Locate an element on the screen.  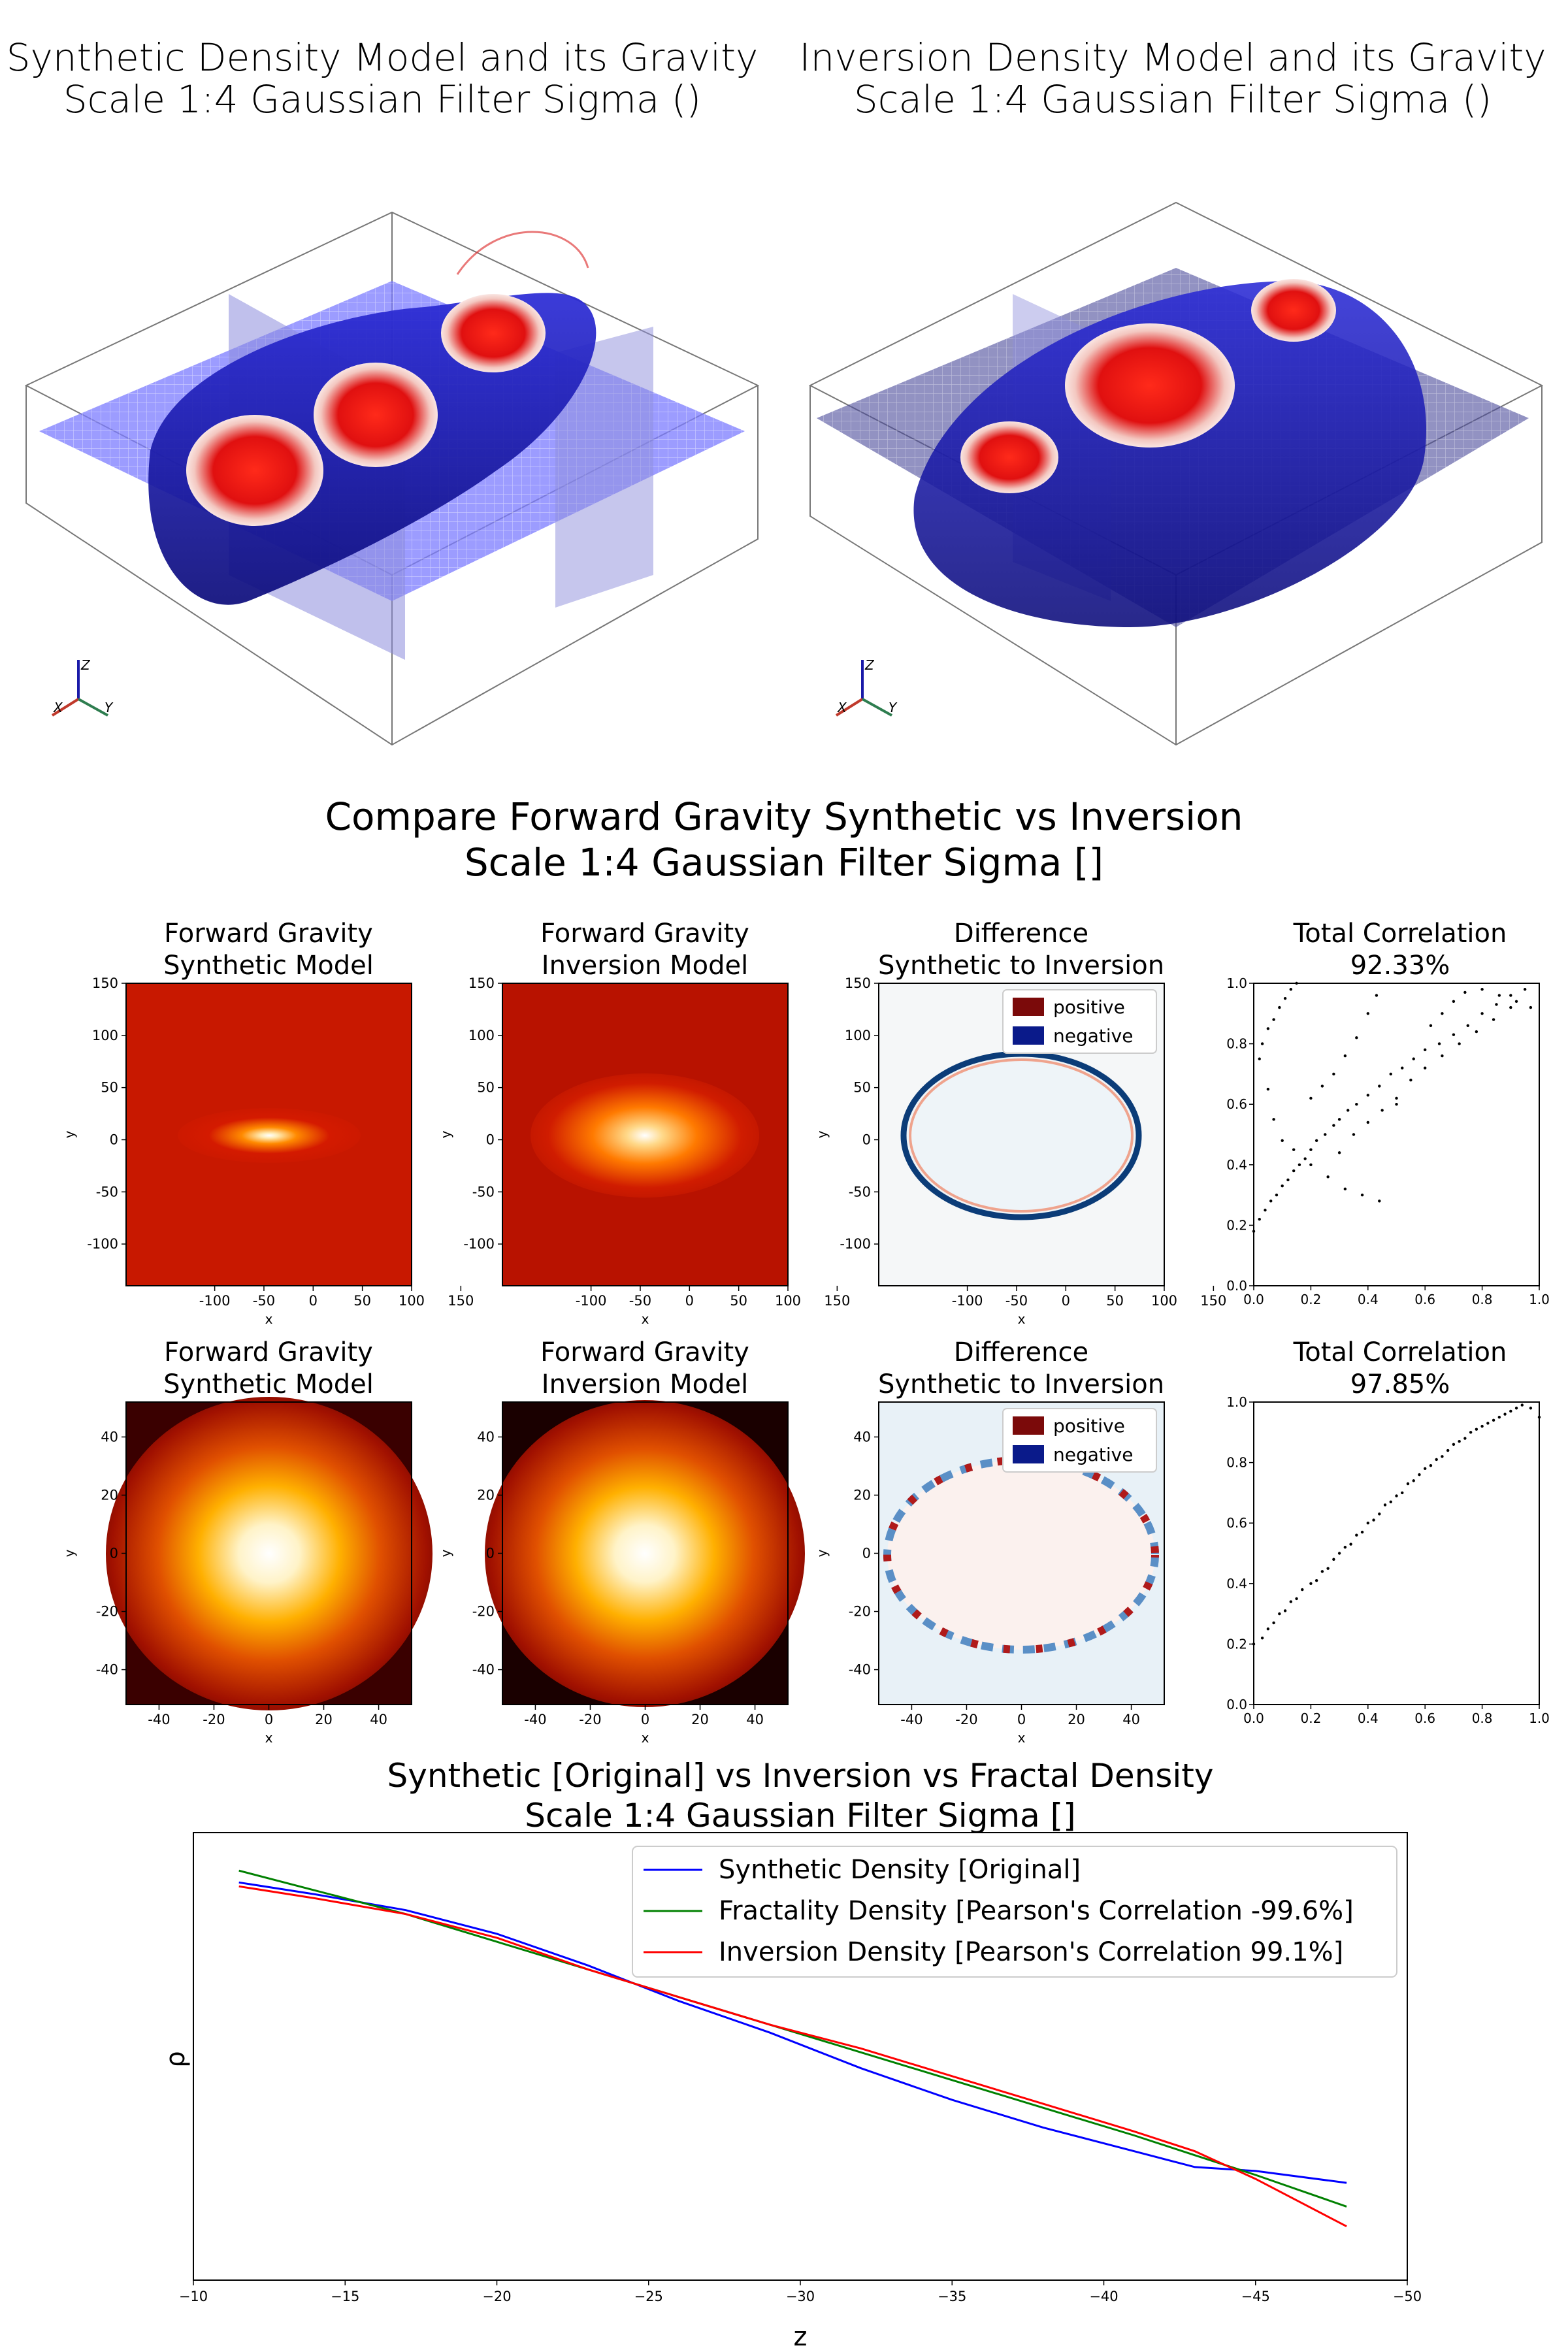
line-x-tick-label: −35 is located at coordinates (952, 2296).